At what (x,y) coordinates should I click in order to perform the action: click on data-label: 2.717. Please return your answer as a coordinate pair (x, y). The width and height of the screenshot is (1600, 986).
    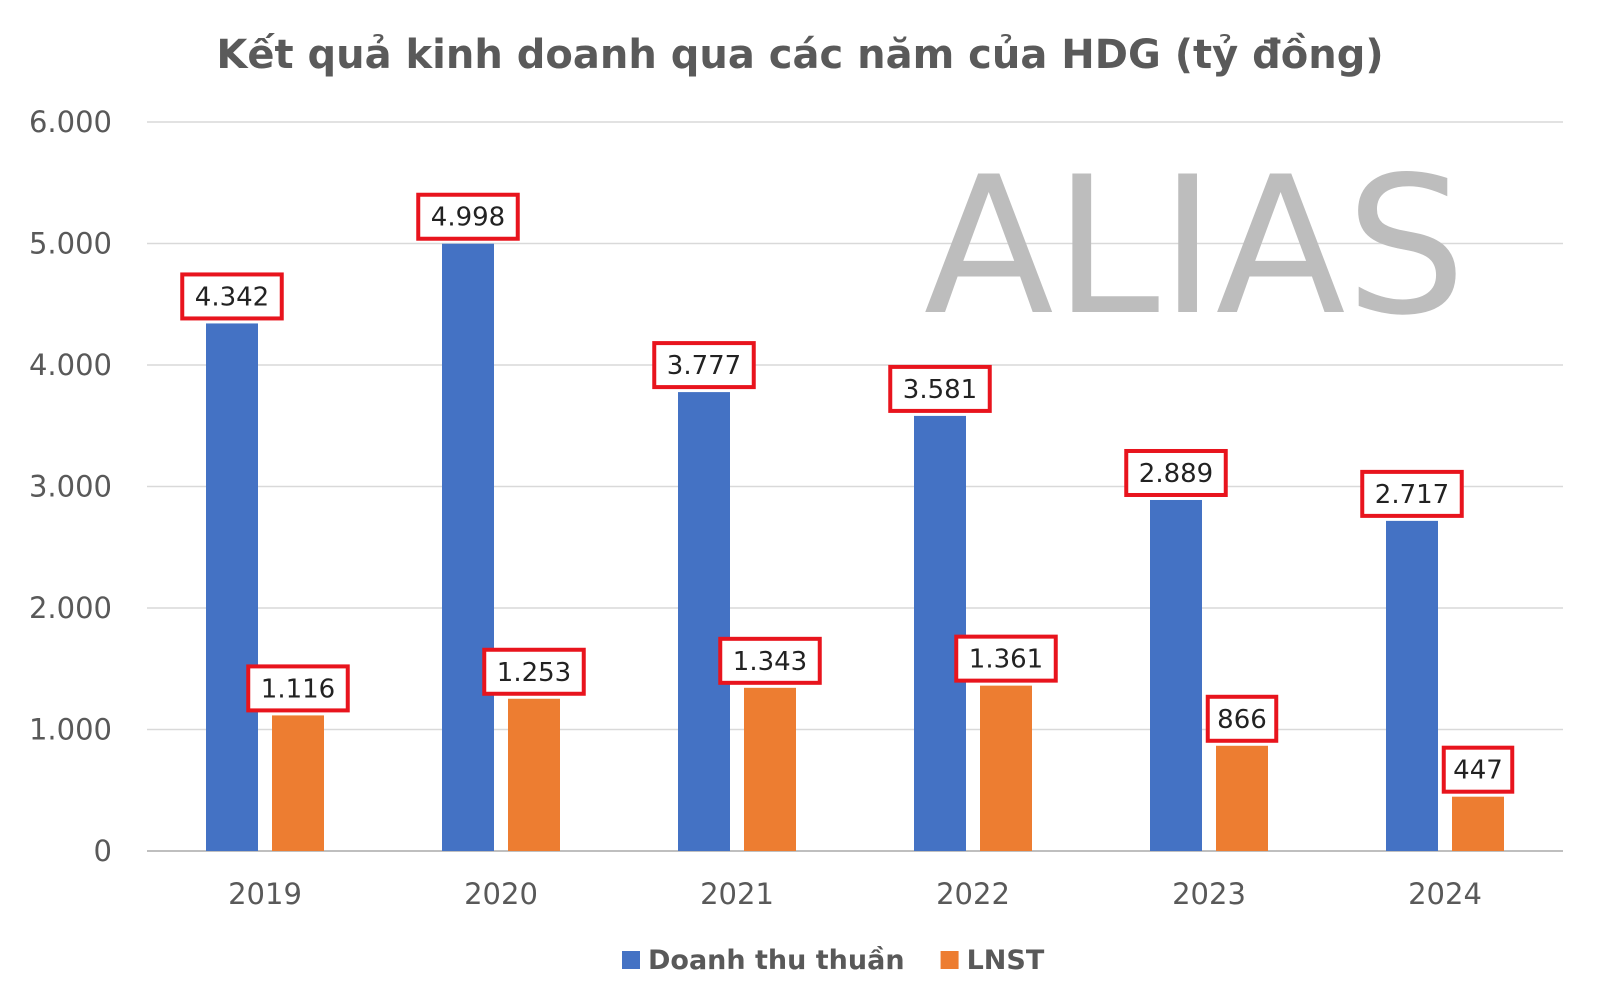
    Looking at the image, I should click on (1412, 495).